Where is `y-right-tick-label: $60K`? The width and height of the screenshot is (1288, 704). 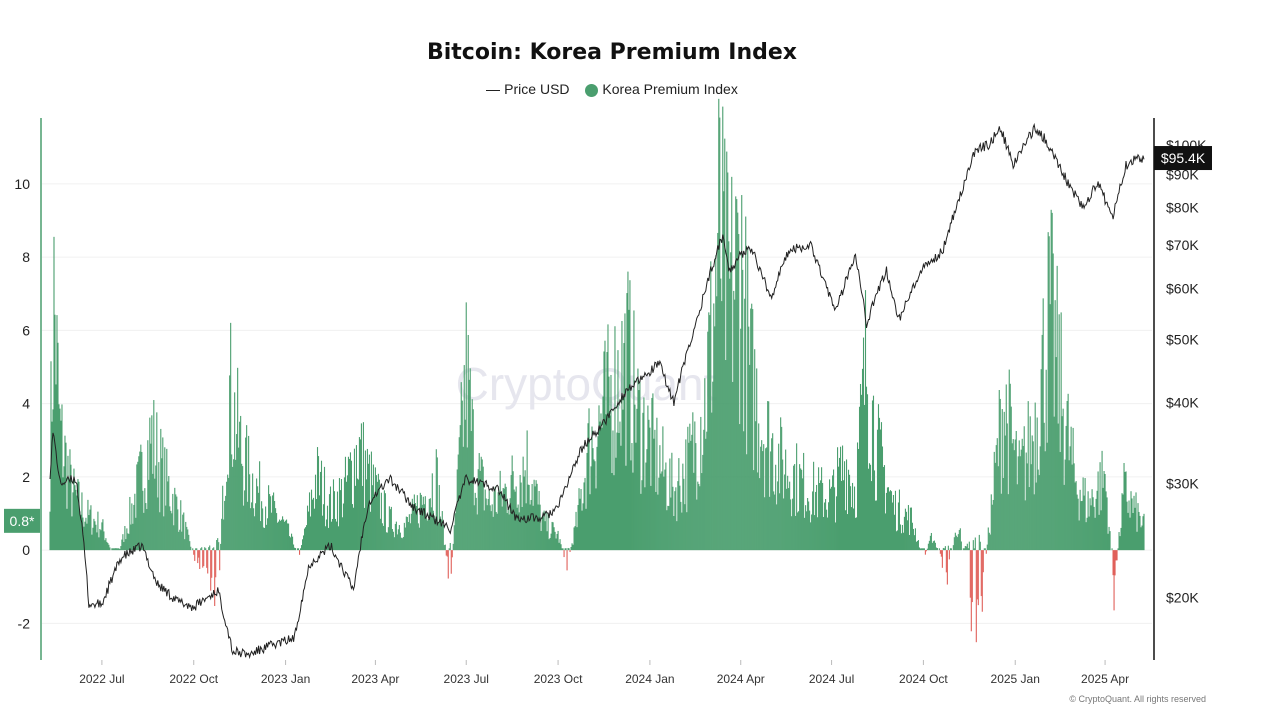
y-right-tick-label: $60K is located at coordinates (1182, 288).